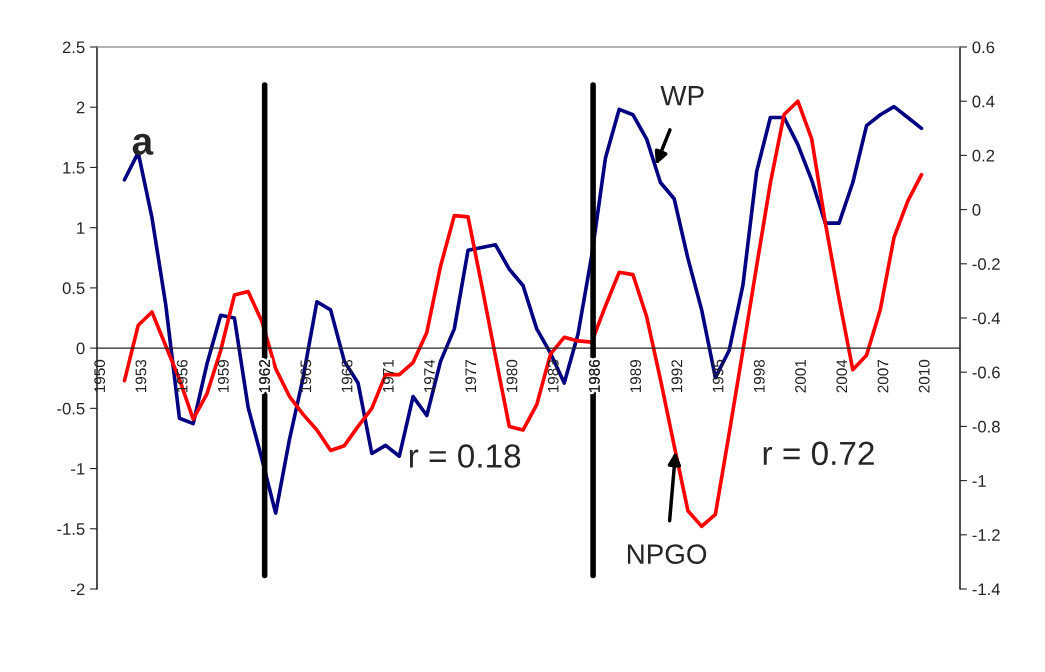 The image size is (1045, 672). What do you see at coordinates (78, 469) in the screenshot?
I see `y-tick-label: -1` at bounding box center [78, 469].